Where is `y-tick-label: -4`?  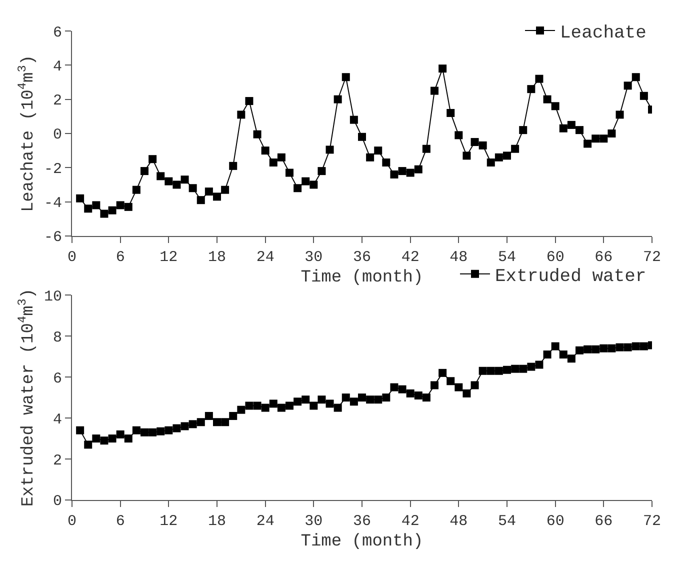 y-tick-label: -4 is located at coordinates (53, 203).